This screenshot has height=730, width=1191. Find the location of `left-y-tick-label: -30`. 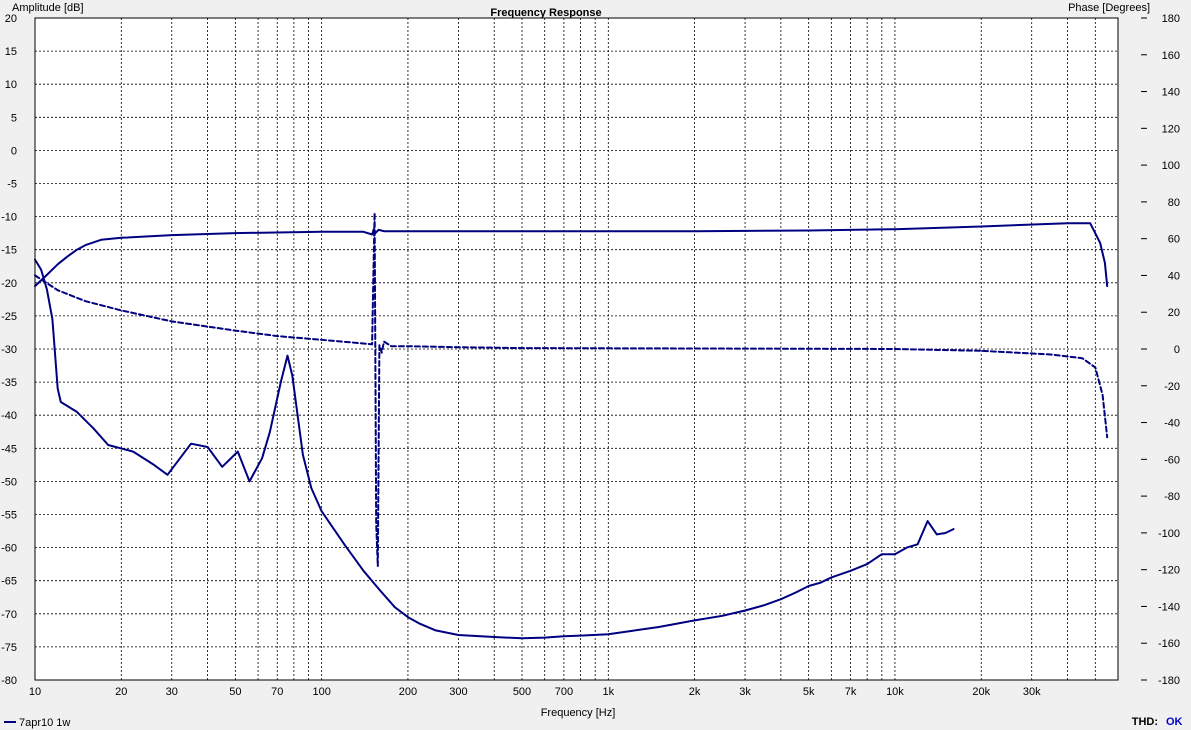

left-y-tick-label: -30 is located at coordinates (9, 350).